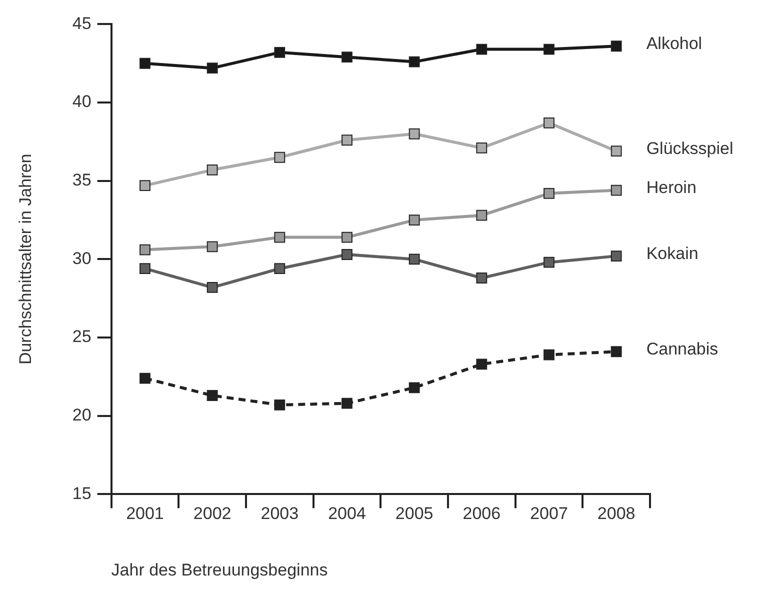 The height and width of the screenshot is (597, 773). I want to click on series-label: Alkohol, so click(674, 43).